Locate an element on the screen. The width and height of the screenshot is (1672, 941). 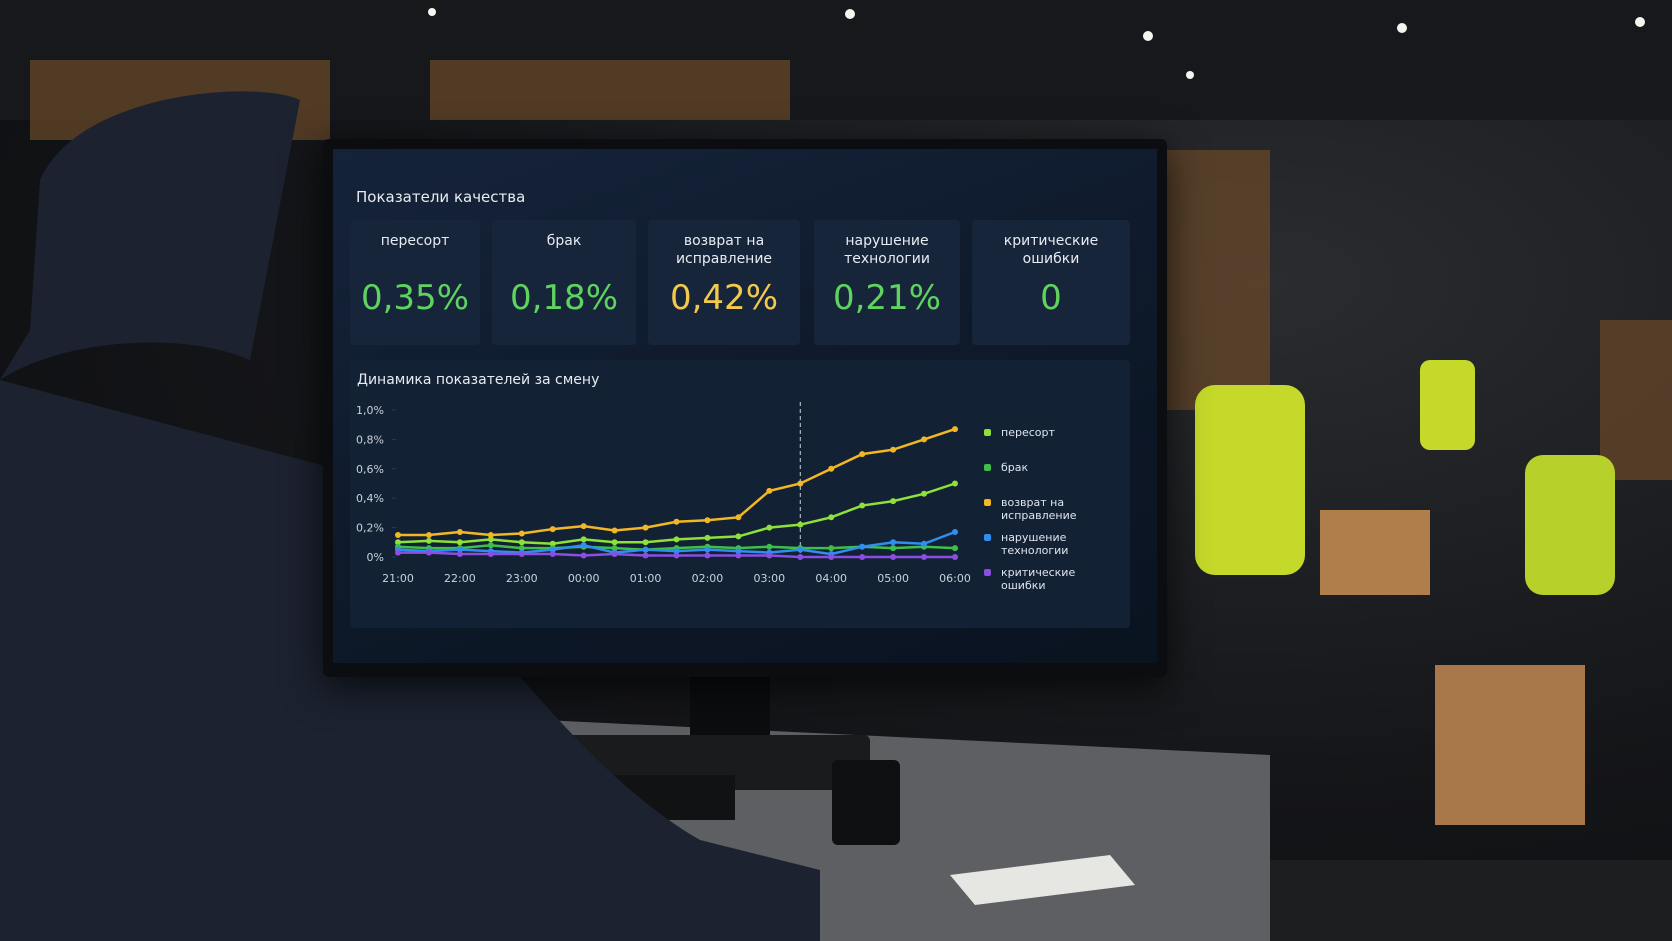
kpi-label: брак is located at coordinates (564, 241).